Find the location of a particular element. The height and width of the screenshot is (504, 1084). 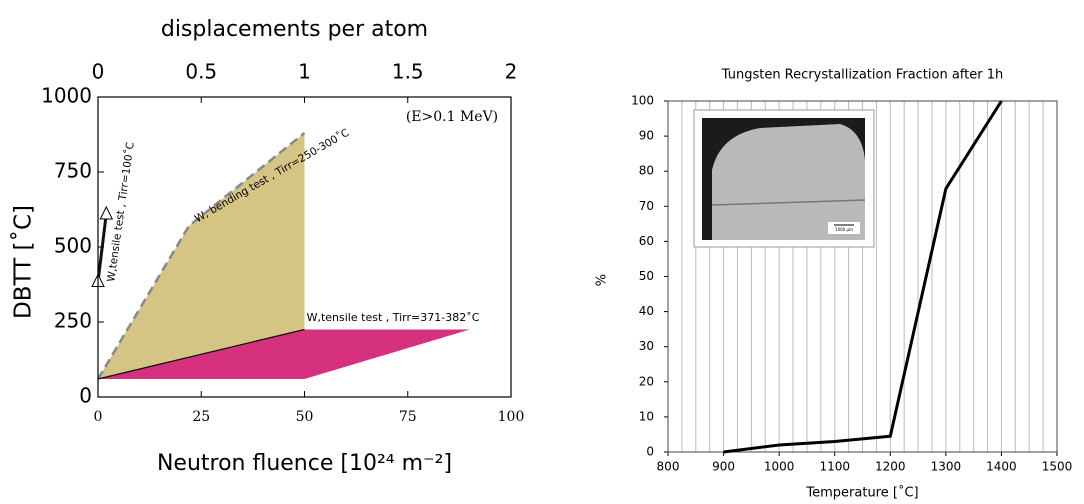

annotation: (E>0.1 MeV) is located at coordinates (452, 117).